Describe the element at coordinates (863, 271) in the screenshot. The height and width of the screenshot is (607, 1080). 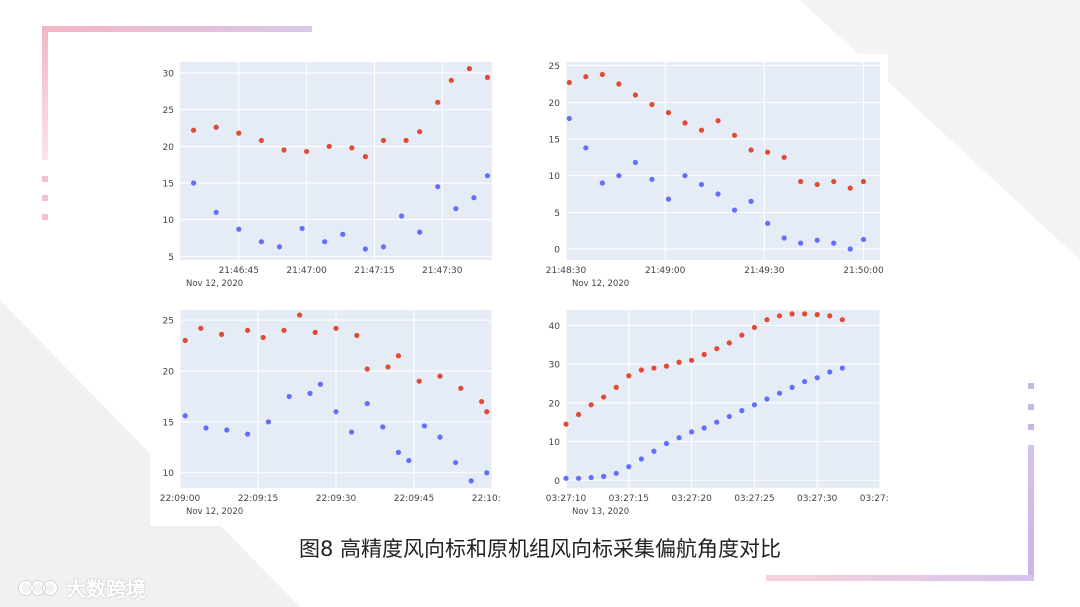
I see `x-tick-label: 21:50:00` at that location.